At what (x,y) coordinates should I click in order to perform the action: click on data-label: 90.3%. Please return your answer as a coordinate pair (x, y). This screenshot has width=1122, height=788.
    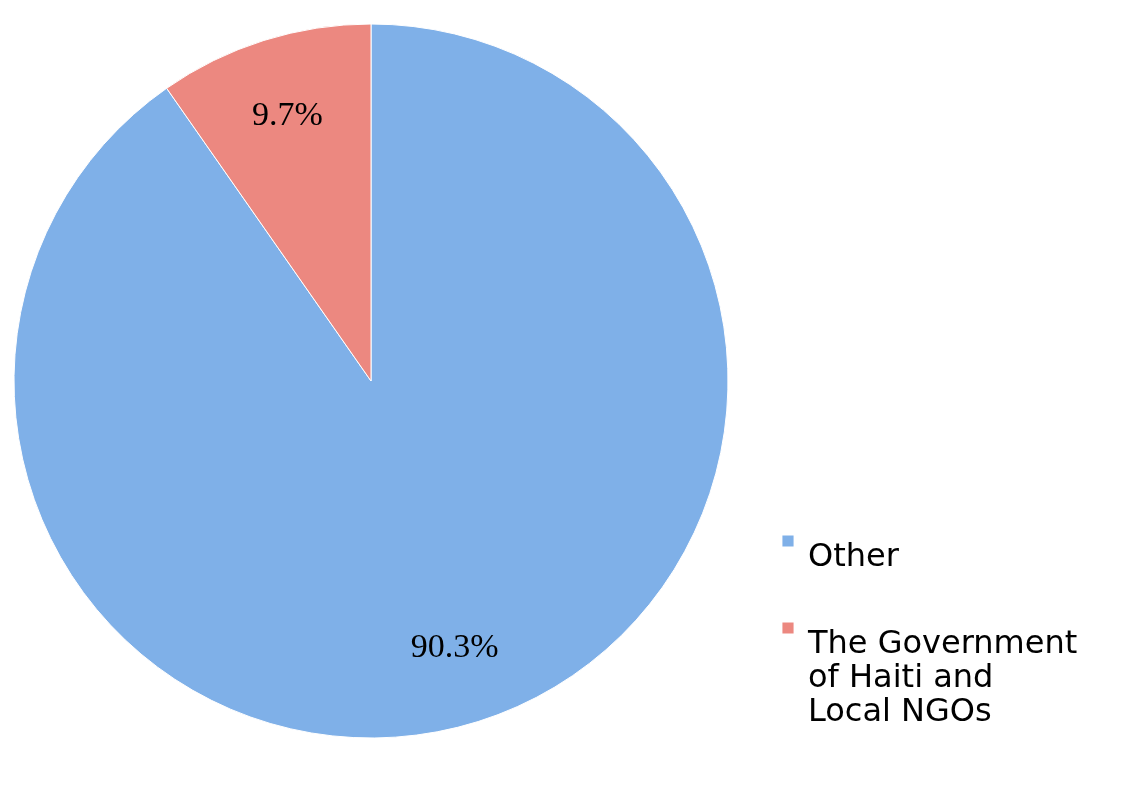
    Looking at the image, I should click on (454, 645).